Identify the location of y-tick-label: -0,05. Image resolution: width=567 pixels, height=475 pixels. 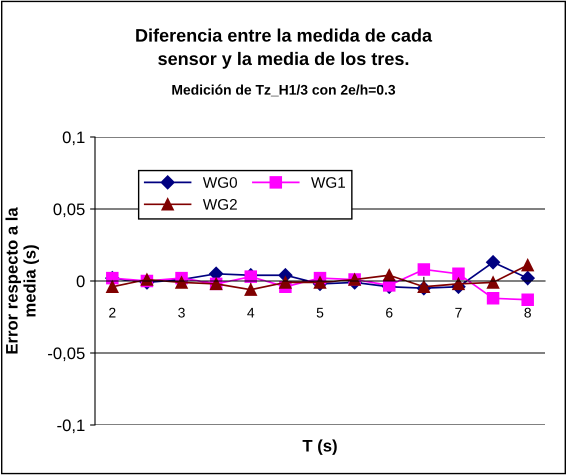
(66, 354).